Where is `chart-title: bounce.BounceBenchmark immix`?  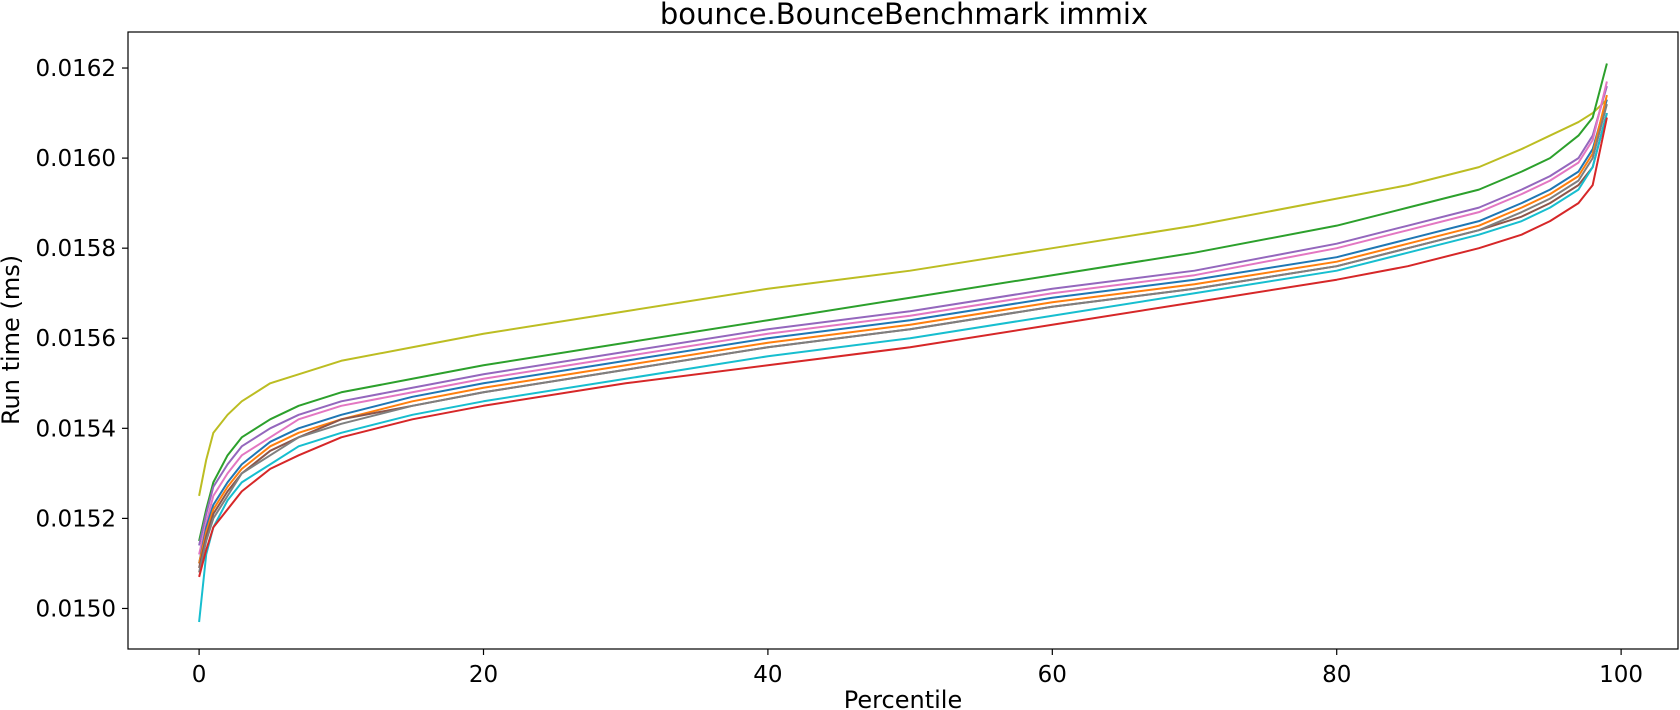
chart-title: bounce.BounceBenchmark immix is located at coordinates (904, 15).